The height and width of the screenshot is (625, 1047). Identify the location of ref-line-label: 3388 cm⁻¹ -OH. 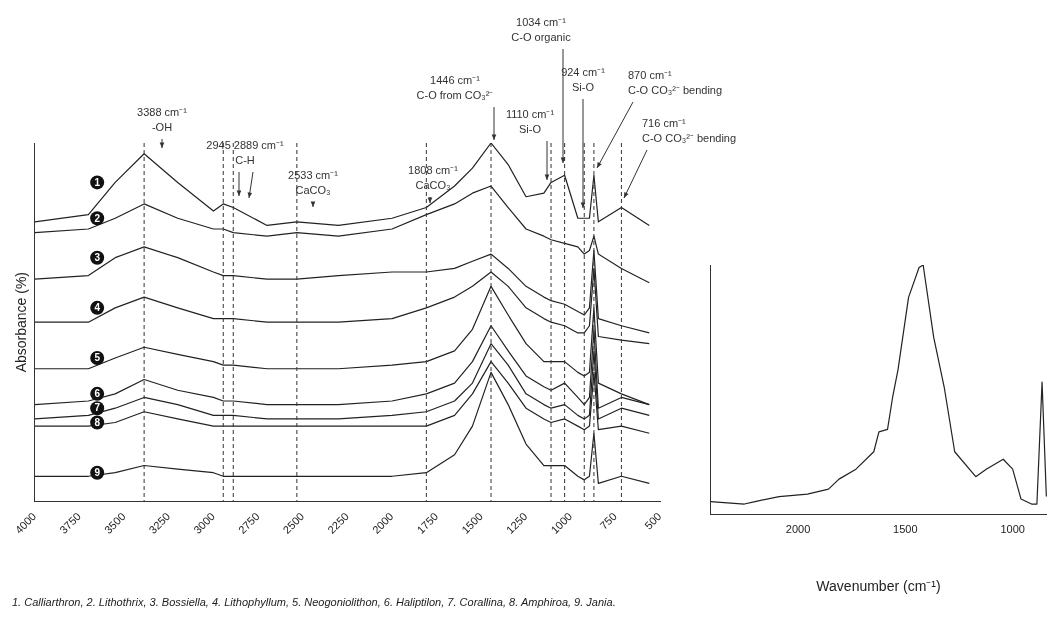
(162, 119).